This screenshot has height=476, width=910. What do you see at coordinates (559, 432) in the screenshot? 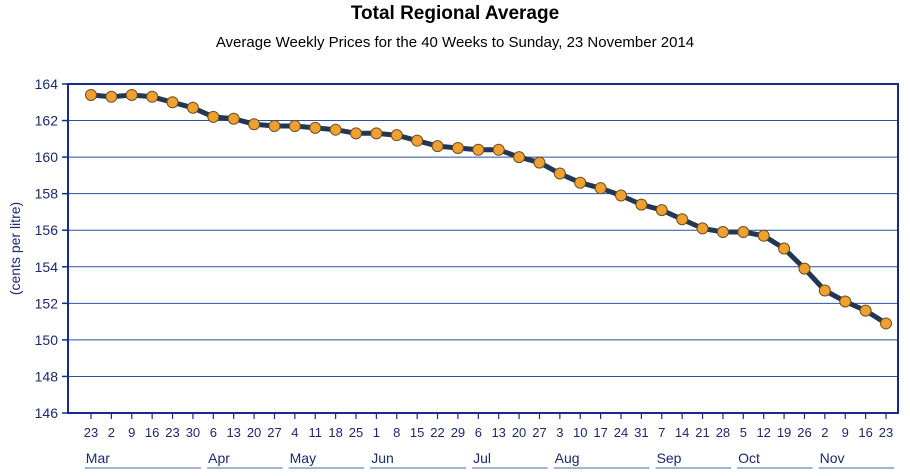
I see `x-tick-label: 3` at bounding box center [559, 432].